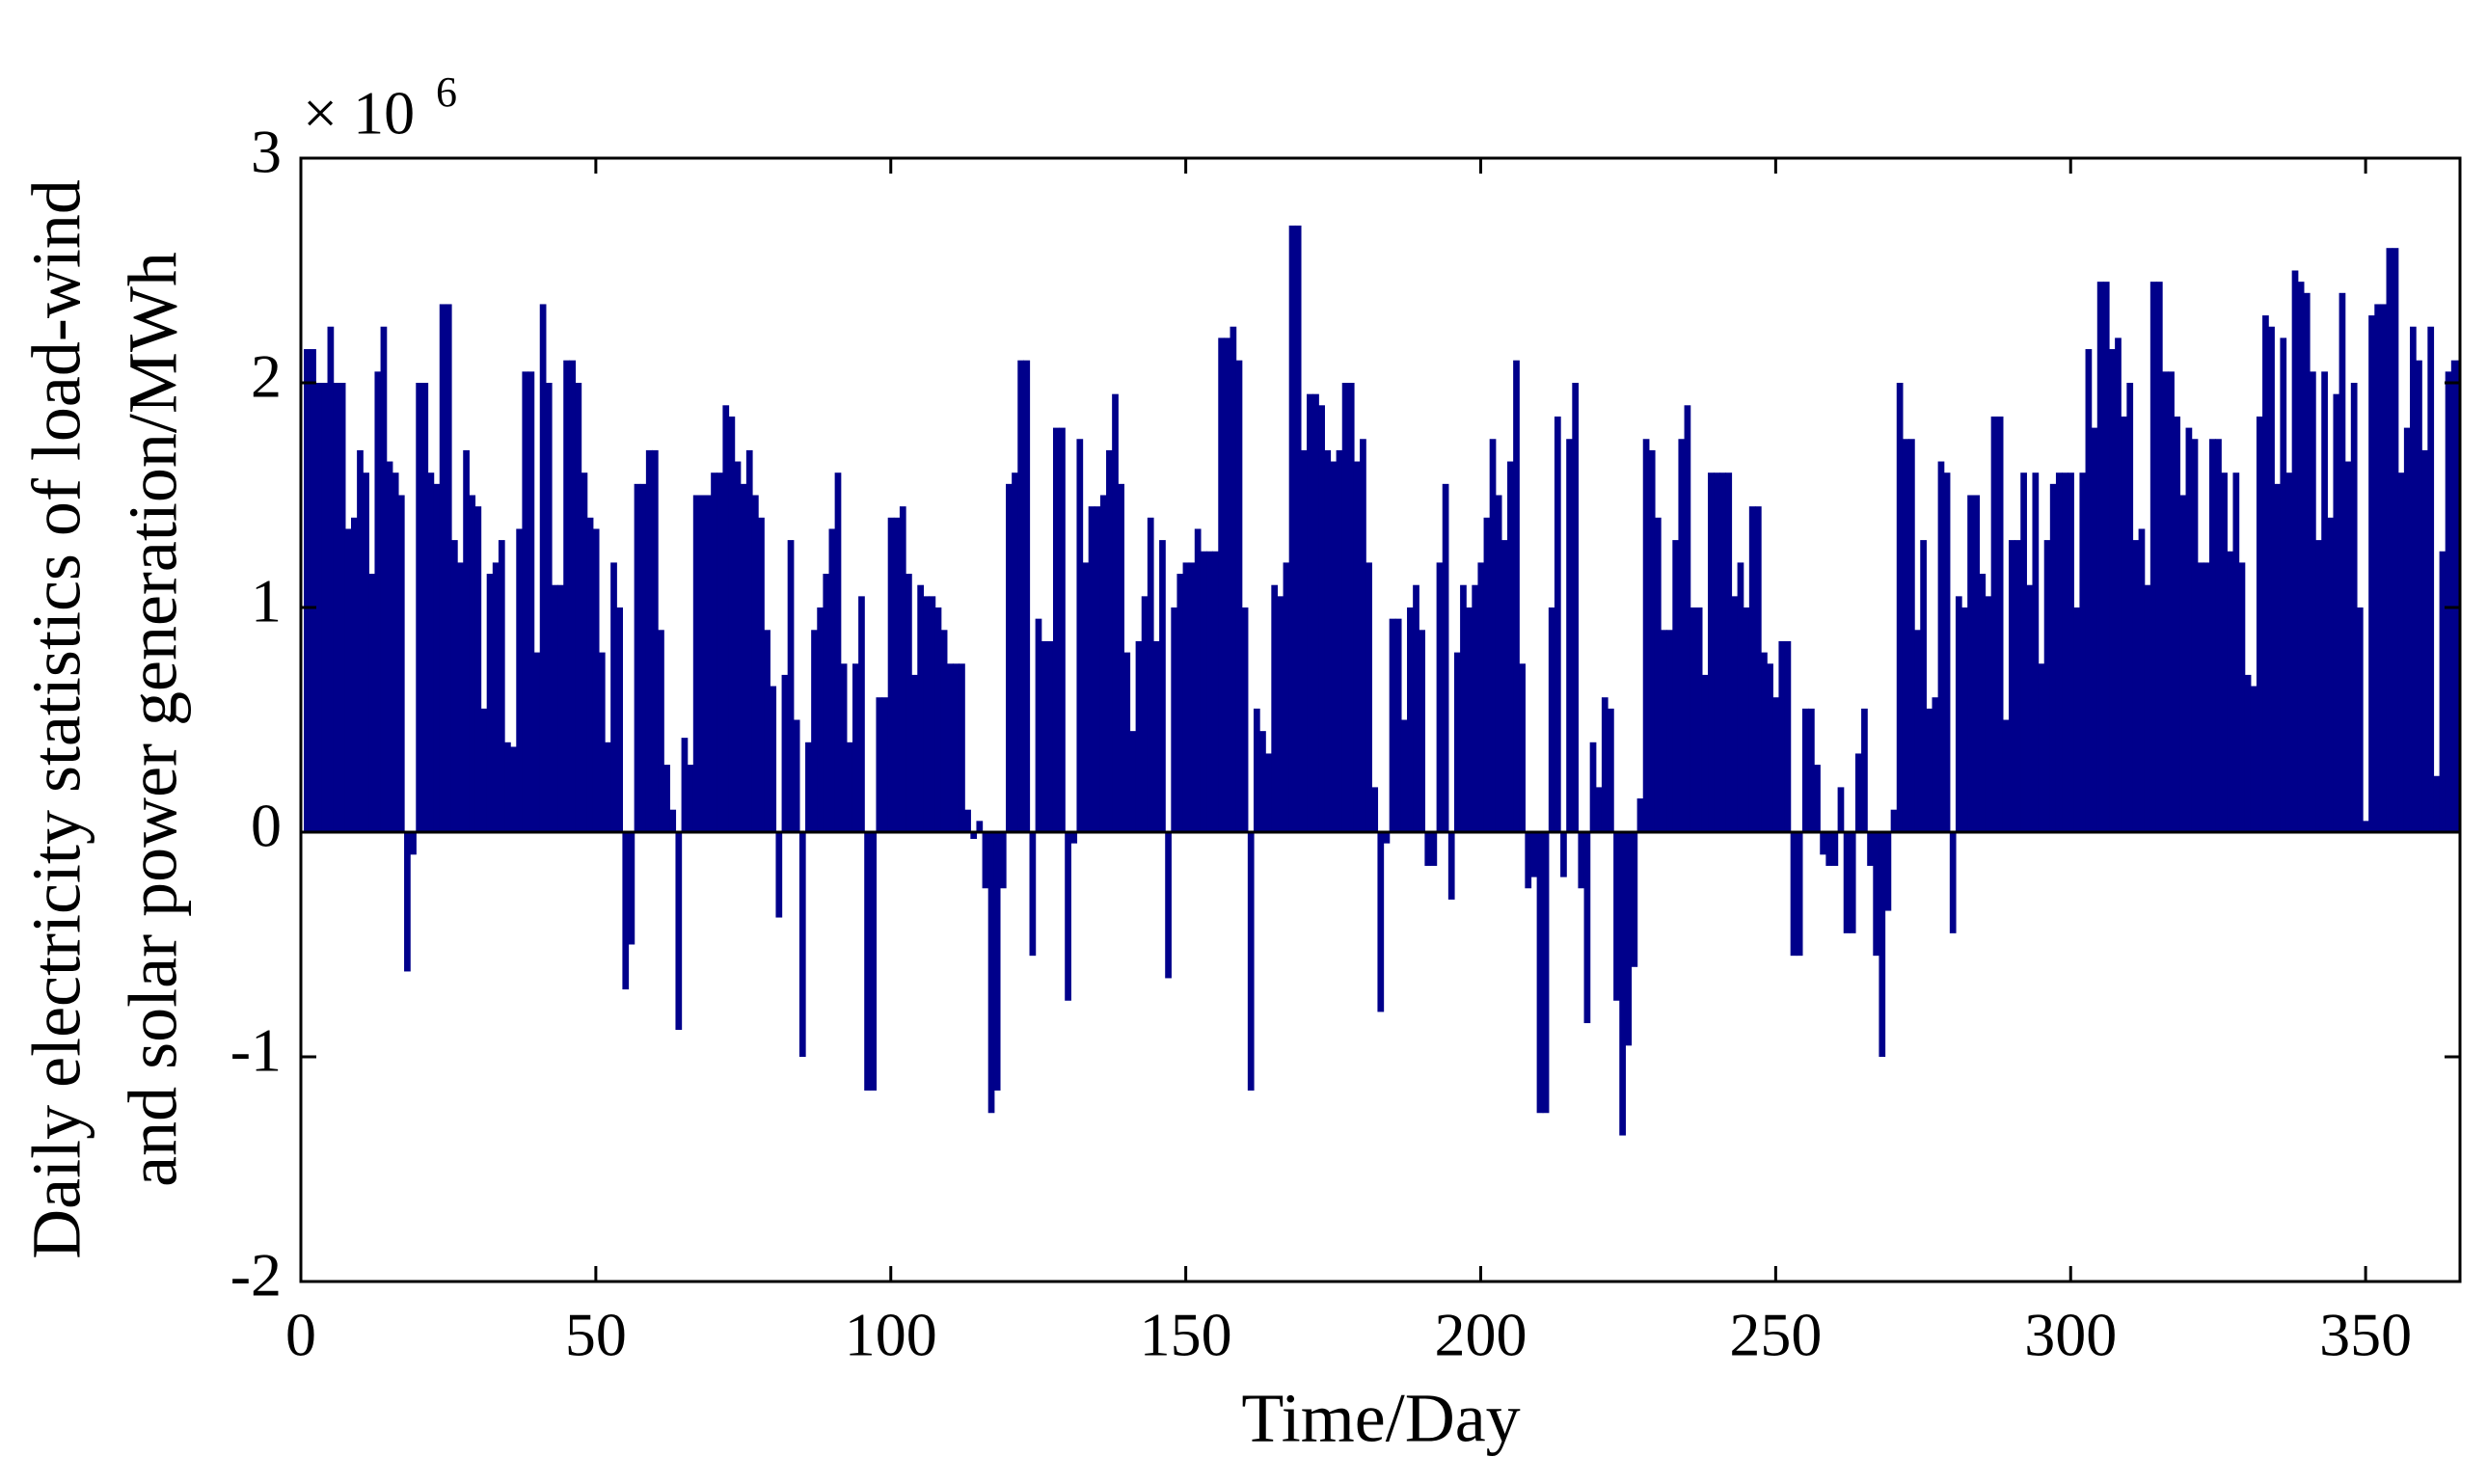 This screenshot has width=2487, height=1484. Describe the element at coordinates (1481, 1335) in the screenshot. I see `x-tick-label: 200` at that location.